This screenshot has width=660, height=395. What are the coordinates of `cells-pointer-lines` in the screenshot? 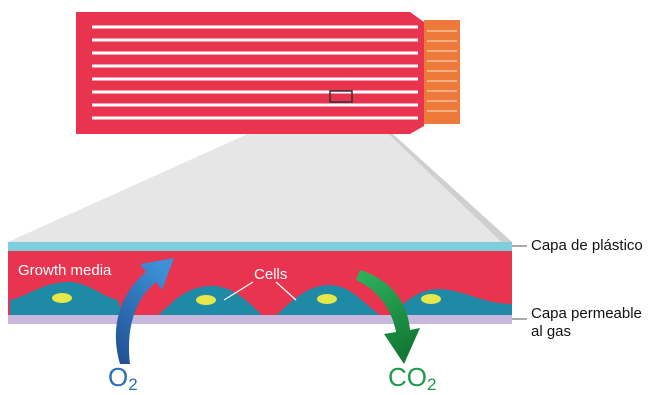 It's located at (260, 291).